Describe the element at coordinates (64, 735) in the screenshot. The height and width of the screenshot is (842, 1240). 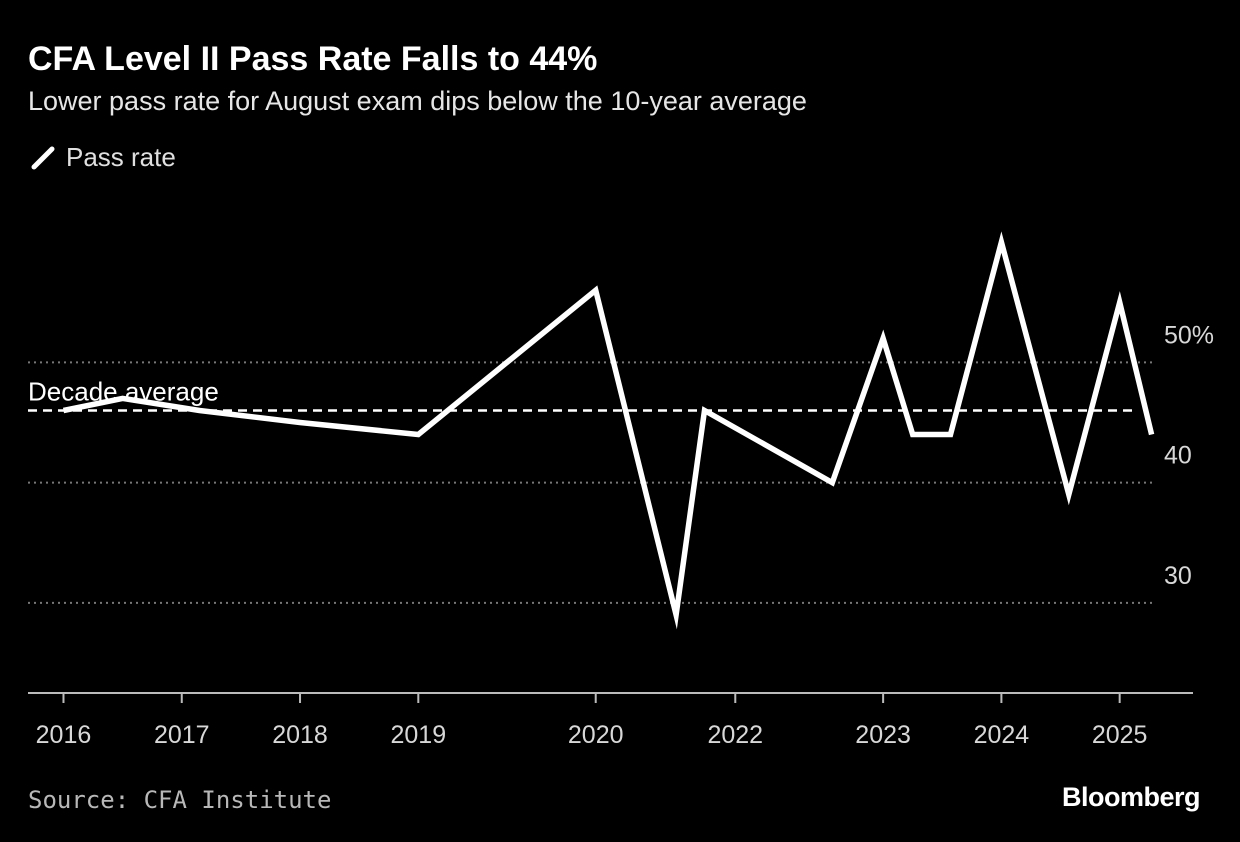
I see `x-tick-label: 2016` at that location.